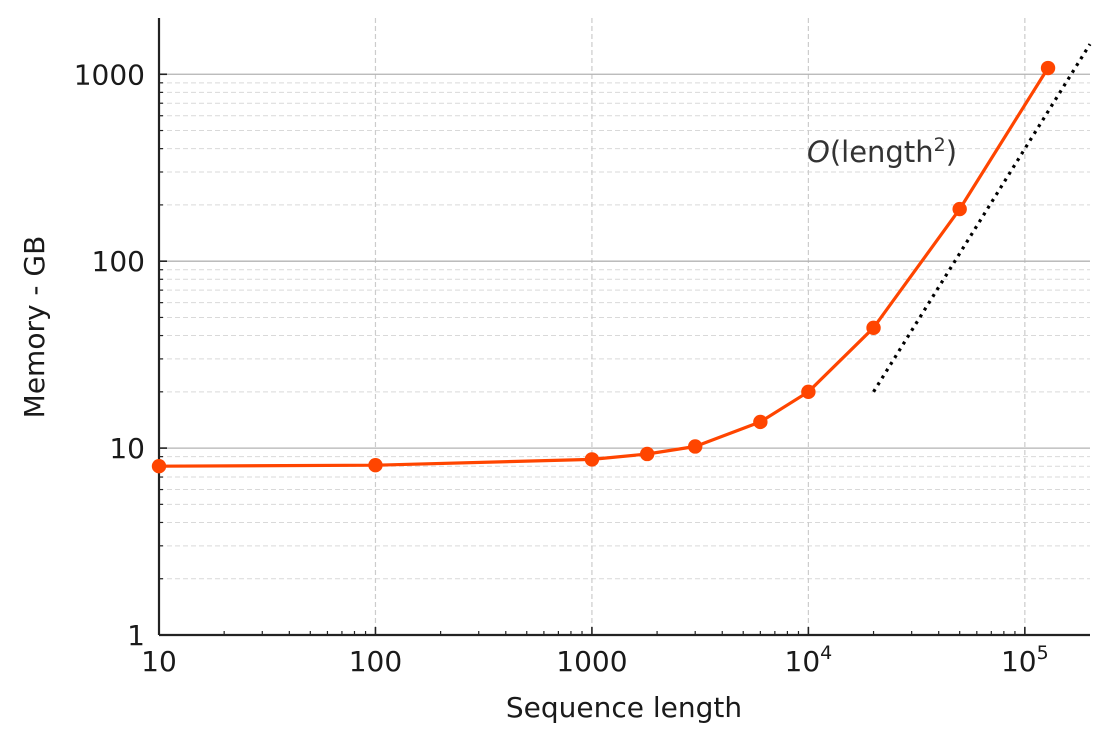  I want to click on annotation-prefix: O, so click(818, 152).